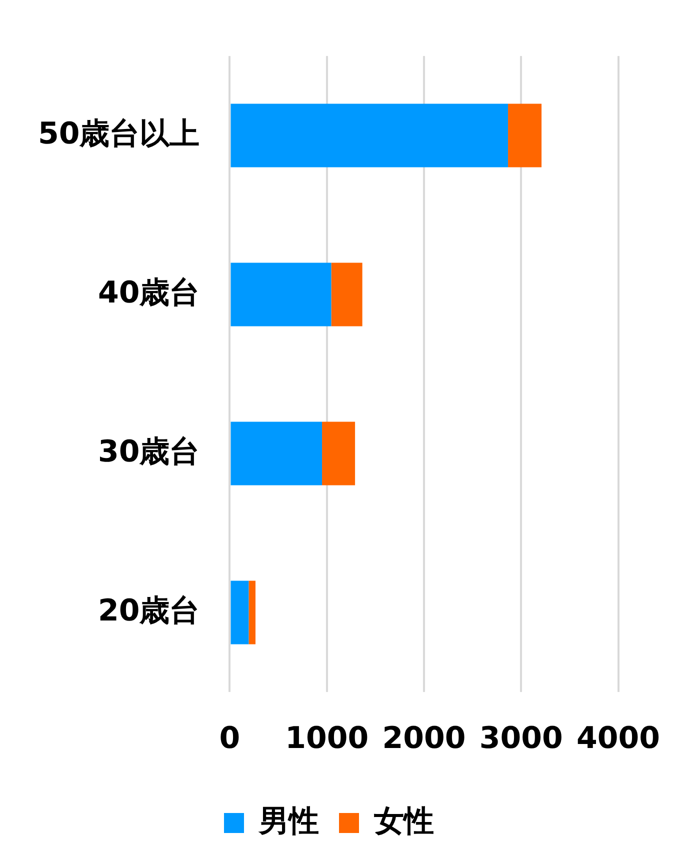 The width and height of the screenshot is (698, 856). Describe the element at coordinates (403, 821) in the screenshot. I see `legend-label: 女性` at that location.